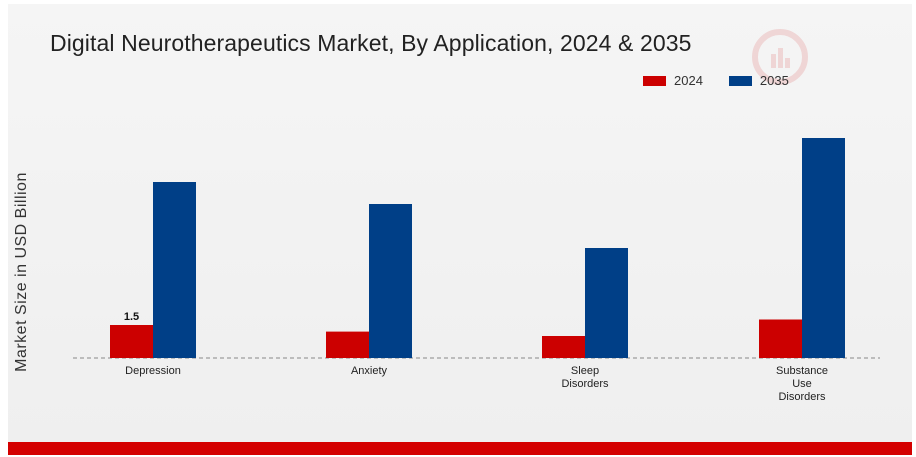  What do you see at coordinates (673, 80) in the screenshot?
I see `legend-item-2024: 2024` at bounding box center [673, 80].